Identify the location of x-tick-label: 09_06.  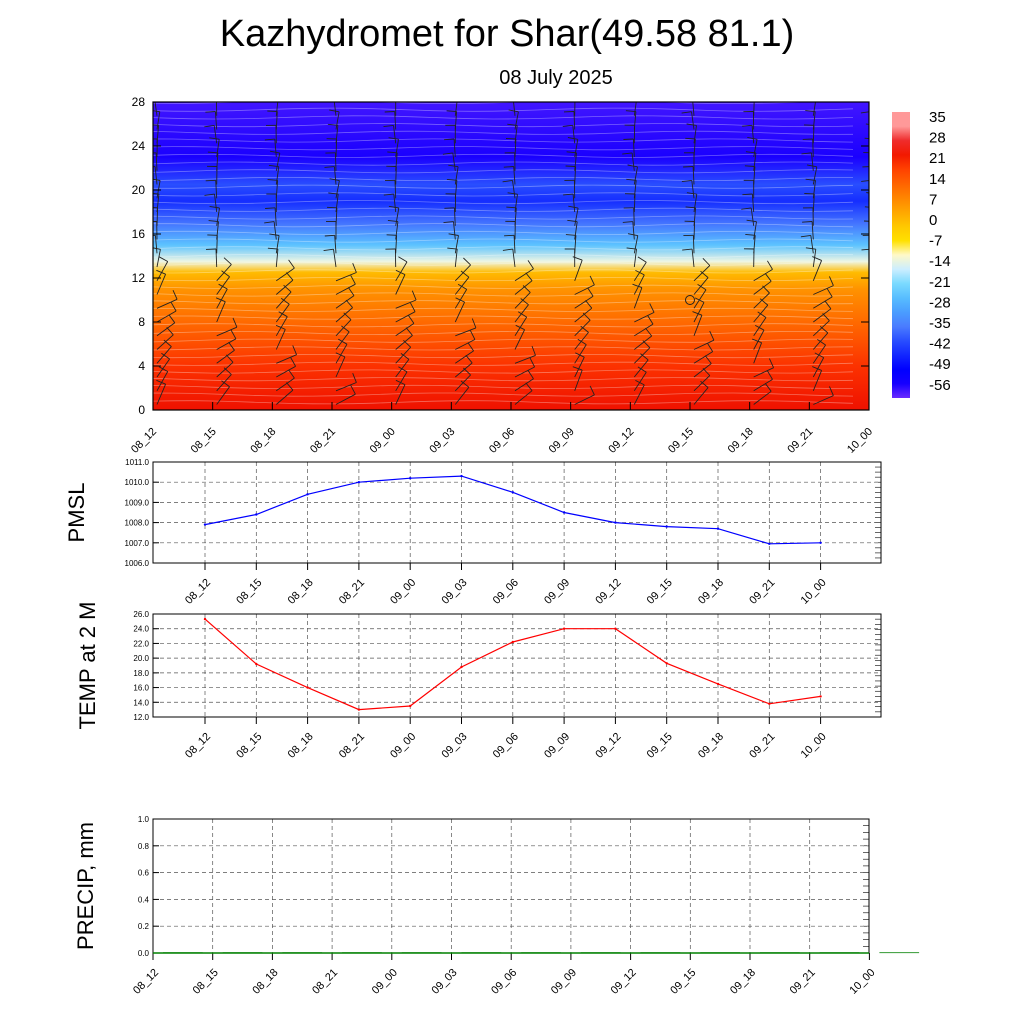
(506, 746).